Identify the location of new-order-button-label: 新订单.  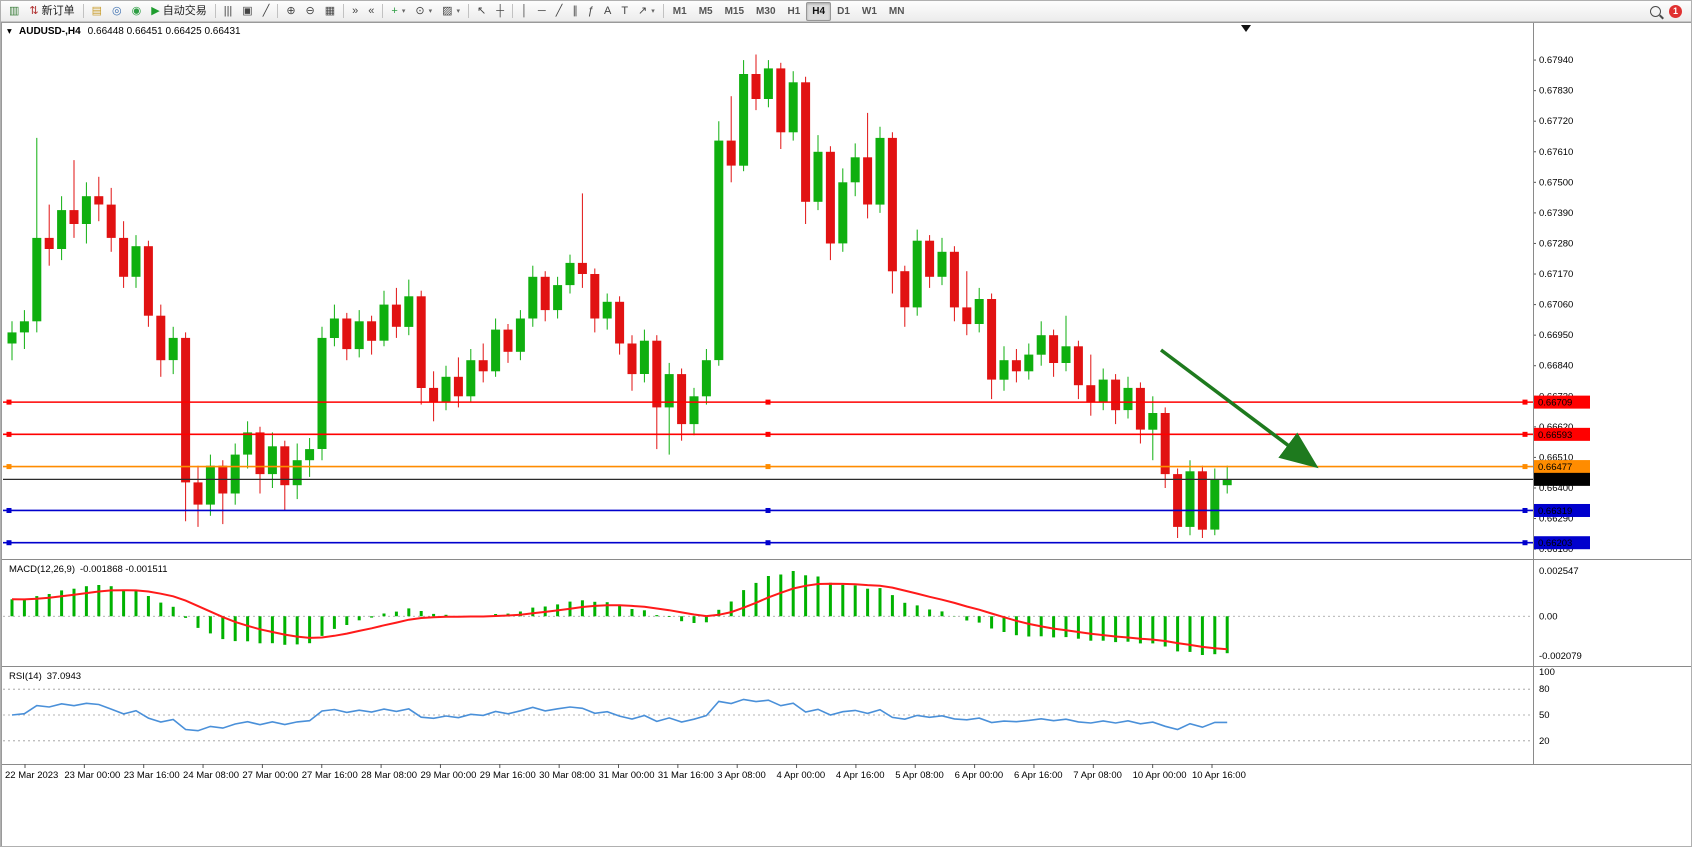
(58, 10).